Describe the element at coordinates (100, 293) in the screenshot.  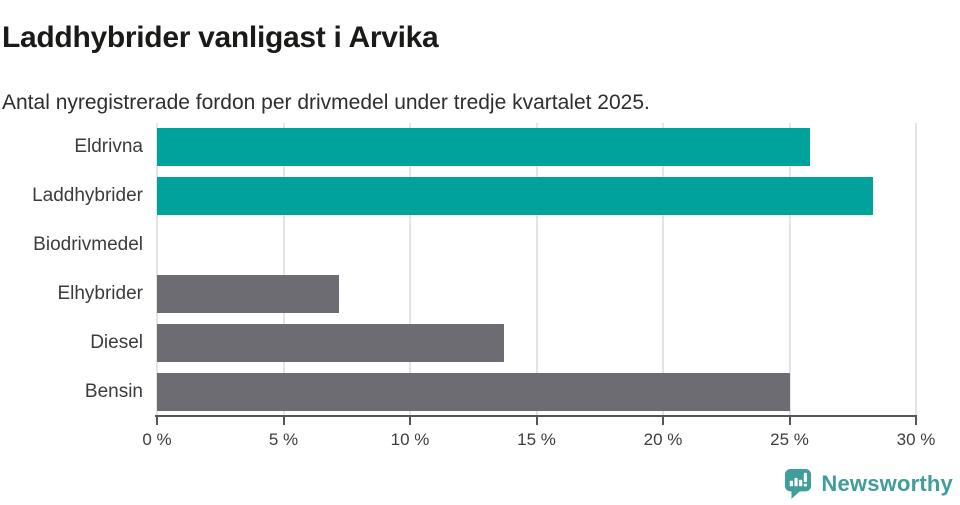
I see `category-label: Elhybrider` at that location.